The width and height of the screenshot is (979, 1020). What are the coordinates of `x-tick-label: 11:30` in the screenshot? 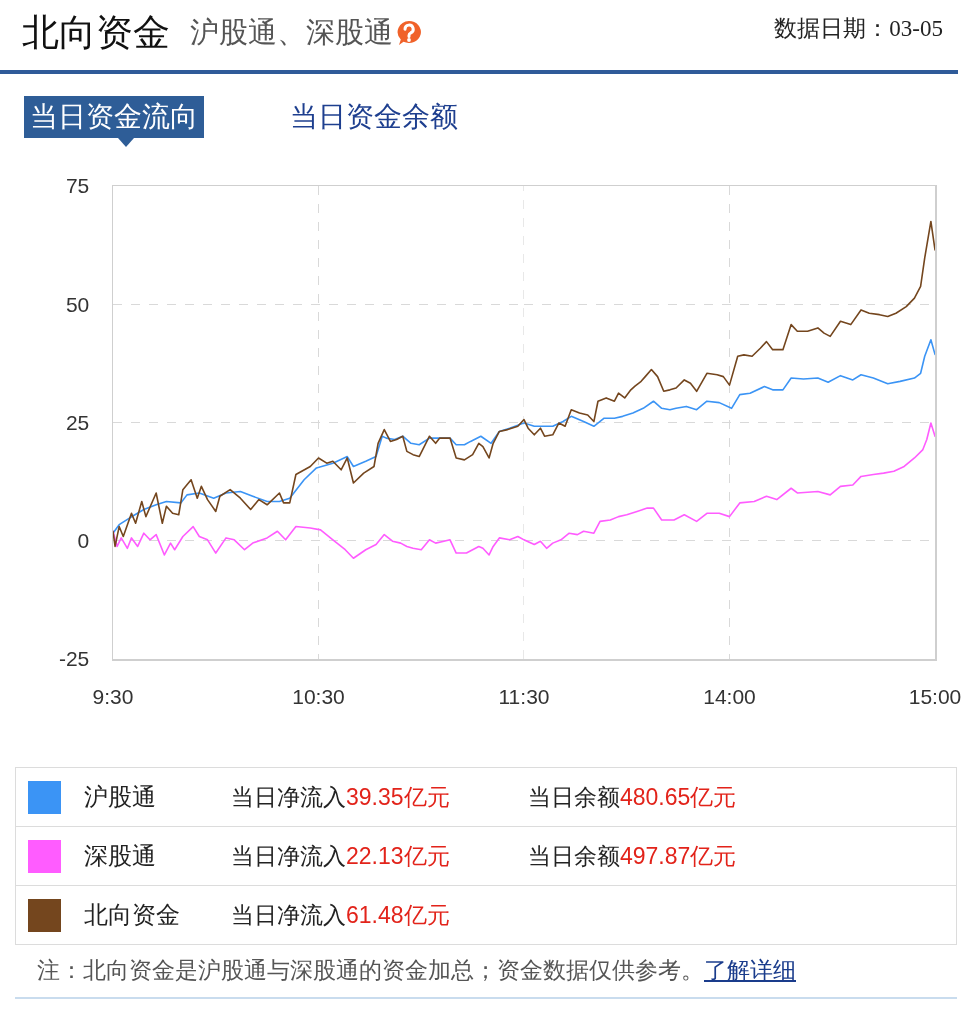 It's located at (524, 696).